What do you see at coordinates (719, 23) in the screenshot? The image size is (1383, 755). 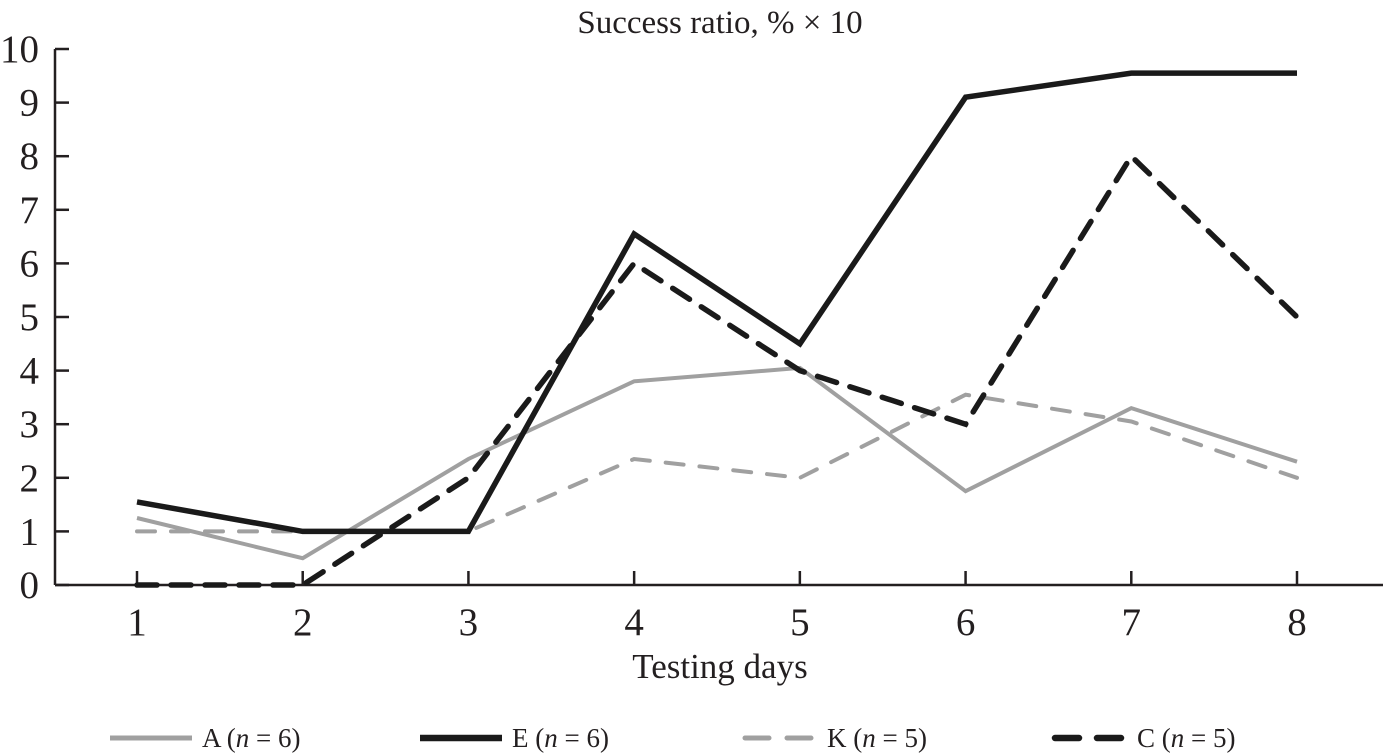 I see `chart-title: Success ratio, % × 10` at bounding box center [719, 23].